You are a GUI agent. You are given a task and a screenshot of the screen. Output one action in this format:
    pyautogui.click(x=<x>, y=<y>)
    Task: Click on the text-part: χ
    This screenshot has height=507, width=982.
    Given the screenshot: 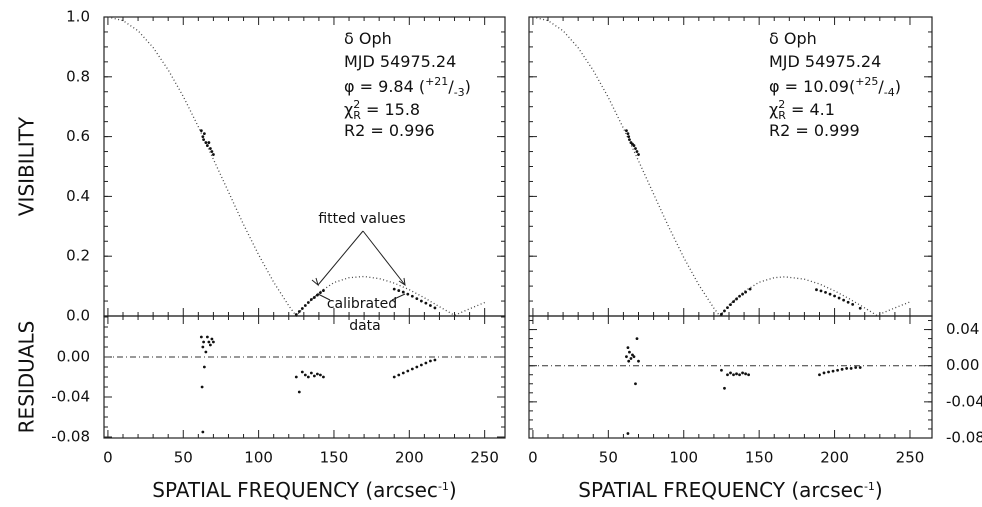 What is the action you would take?
    pyautogui.click(x=773, y=109)
    